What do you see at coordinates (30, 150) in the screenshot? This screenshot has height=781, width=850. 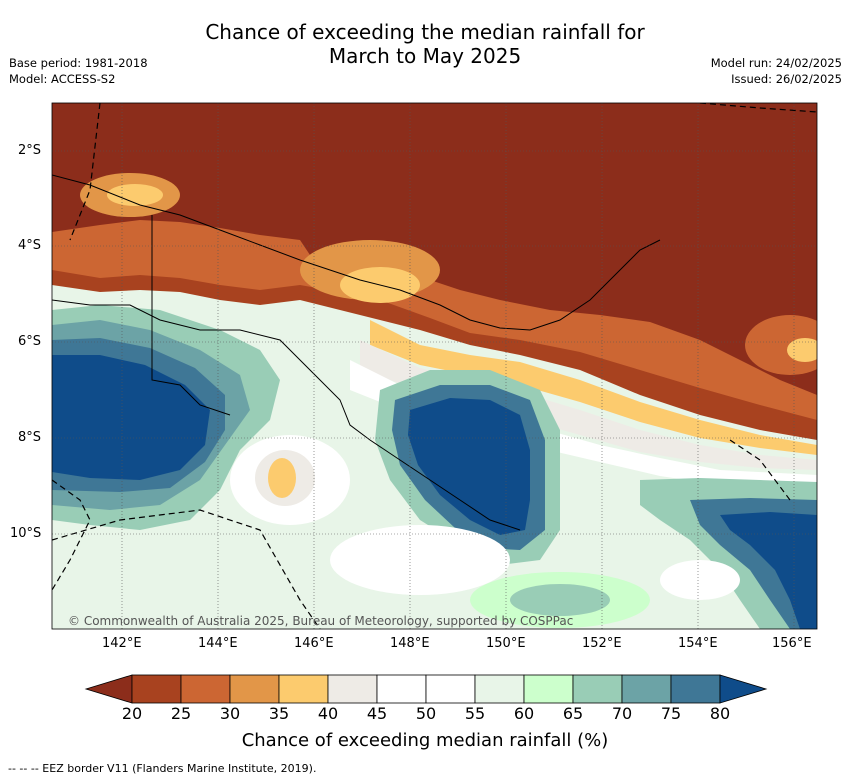 I see `lat-label-2s: 2°S` at bounding box center [30, 150].